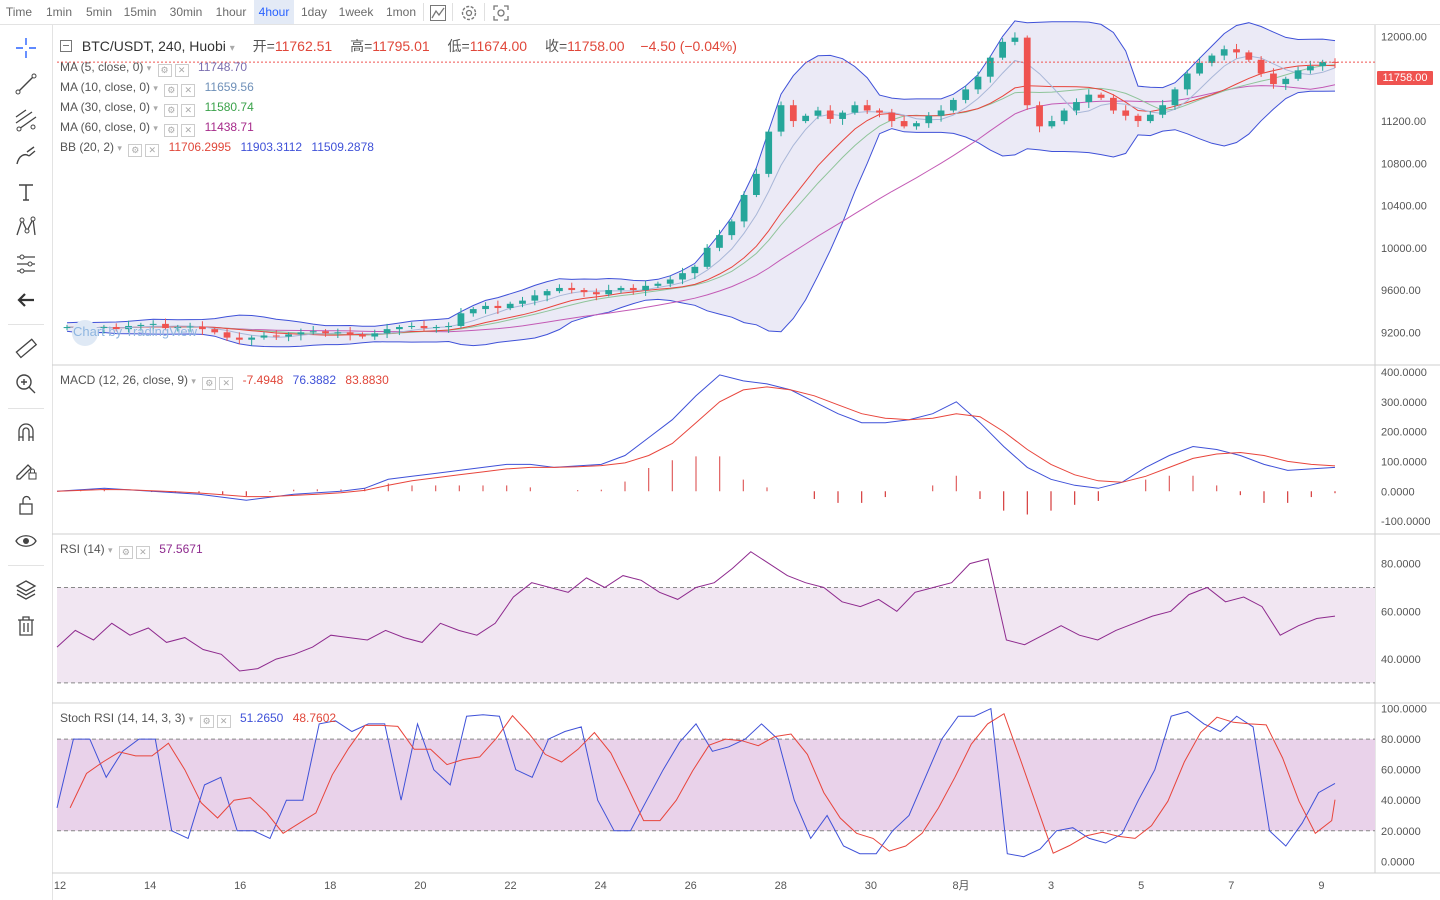  I want to click on tradingview-logo, so click(85, 333).